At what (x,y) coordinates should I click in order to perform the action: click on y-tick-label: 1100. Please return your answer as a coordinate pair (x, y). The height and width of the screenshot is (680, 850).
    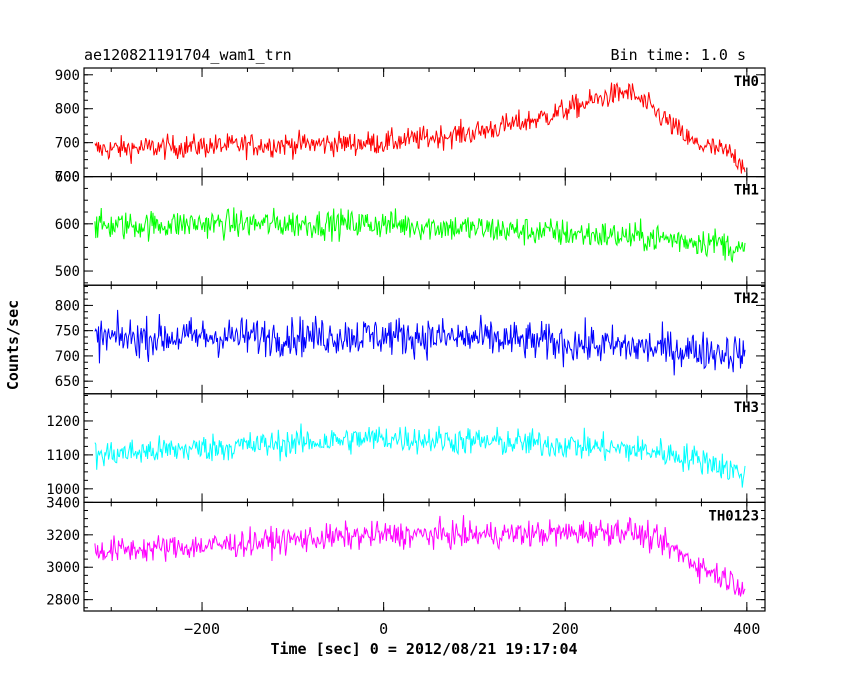
    Looking at the image, I should click on (63, 456).